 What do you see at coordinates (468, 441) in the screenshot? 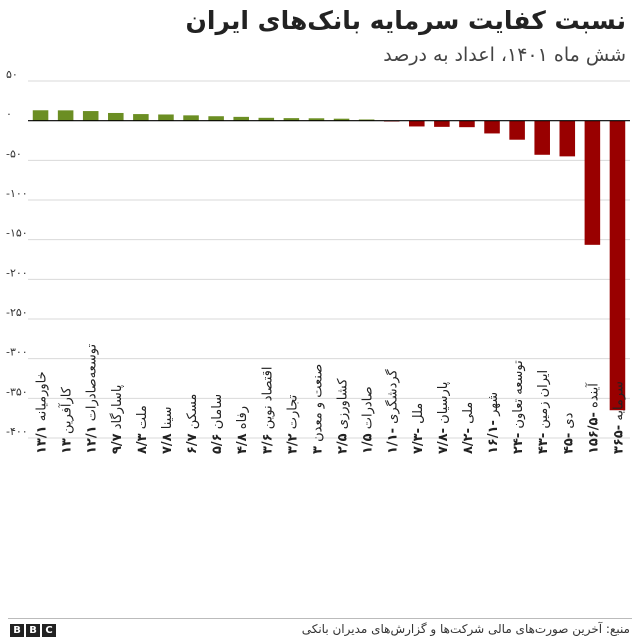
I see `bar-value-label: -۸/۲` at bounding box center [468, 441].